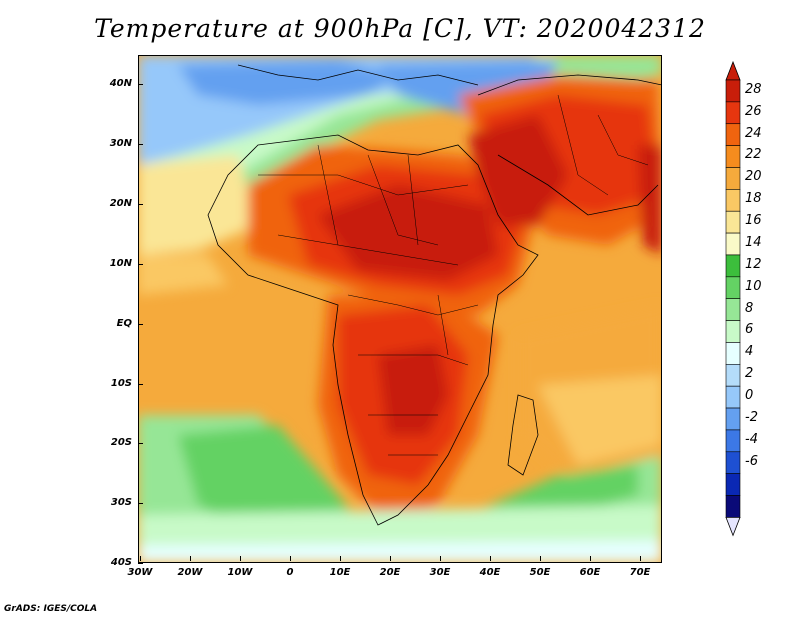  Describe the element at coordinates (749, 352) in the screenshot. I see `colorbar-label: 4` at that location.